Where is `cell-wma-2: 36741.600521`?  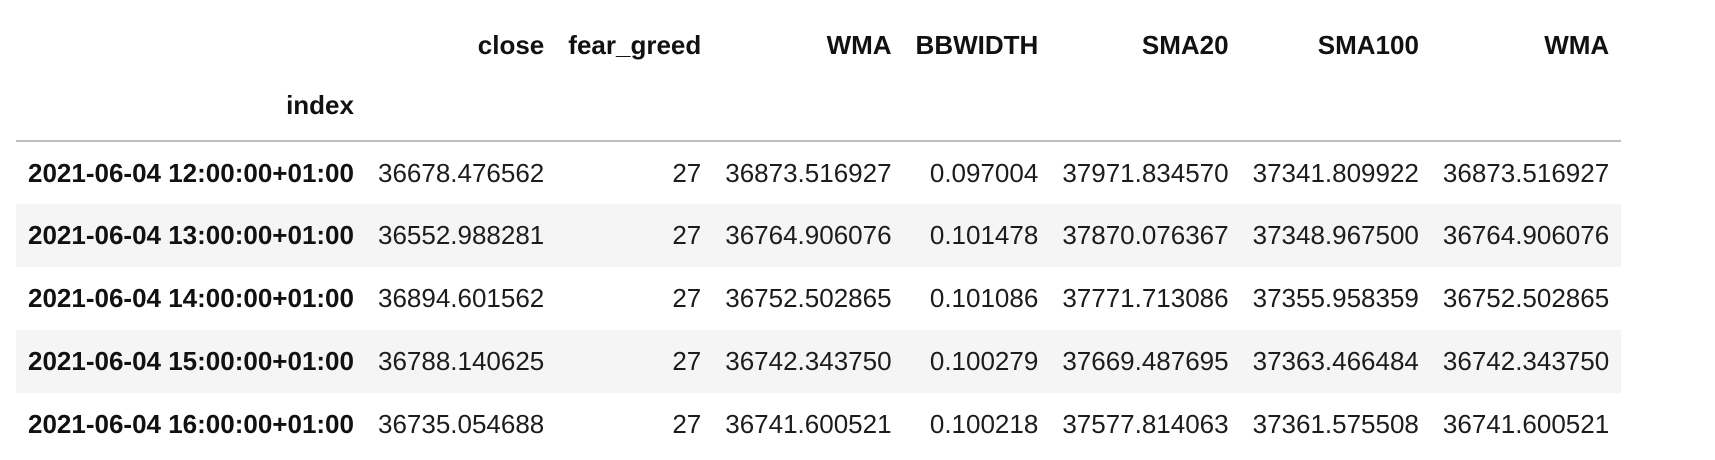
cell-wma-2: 36741.600521 is located at coordinates (1526, 424).